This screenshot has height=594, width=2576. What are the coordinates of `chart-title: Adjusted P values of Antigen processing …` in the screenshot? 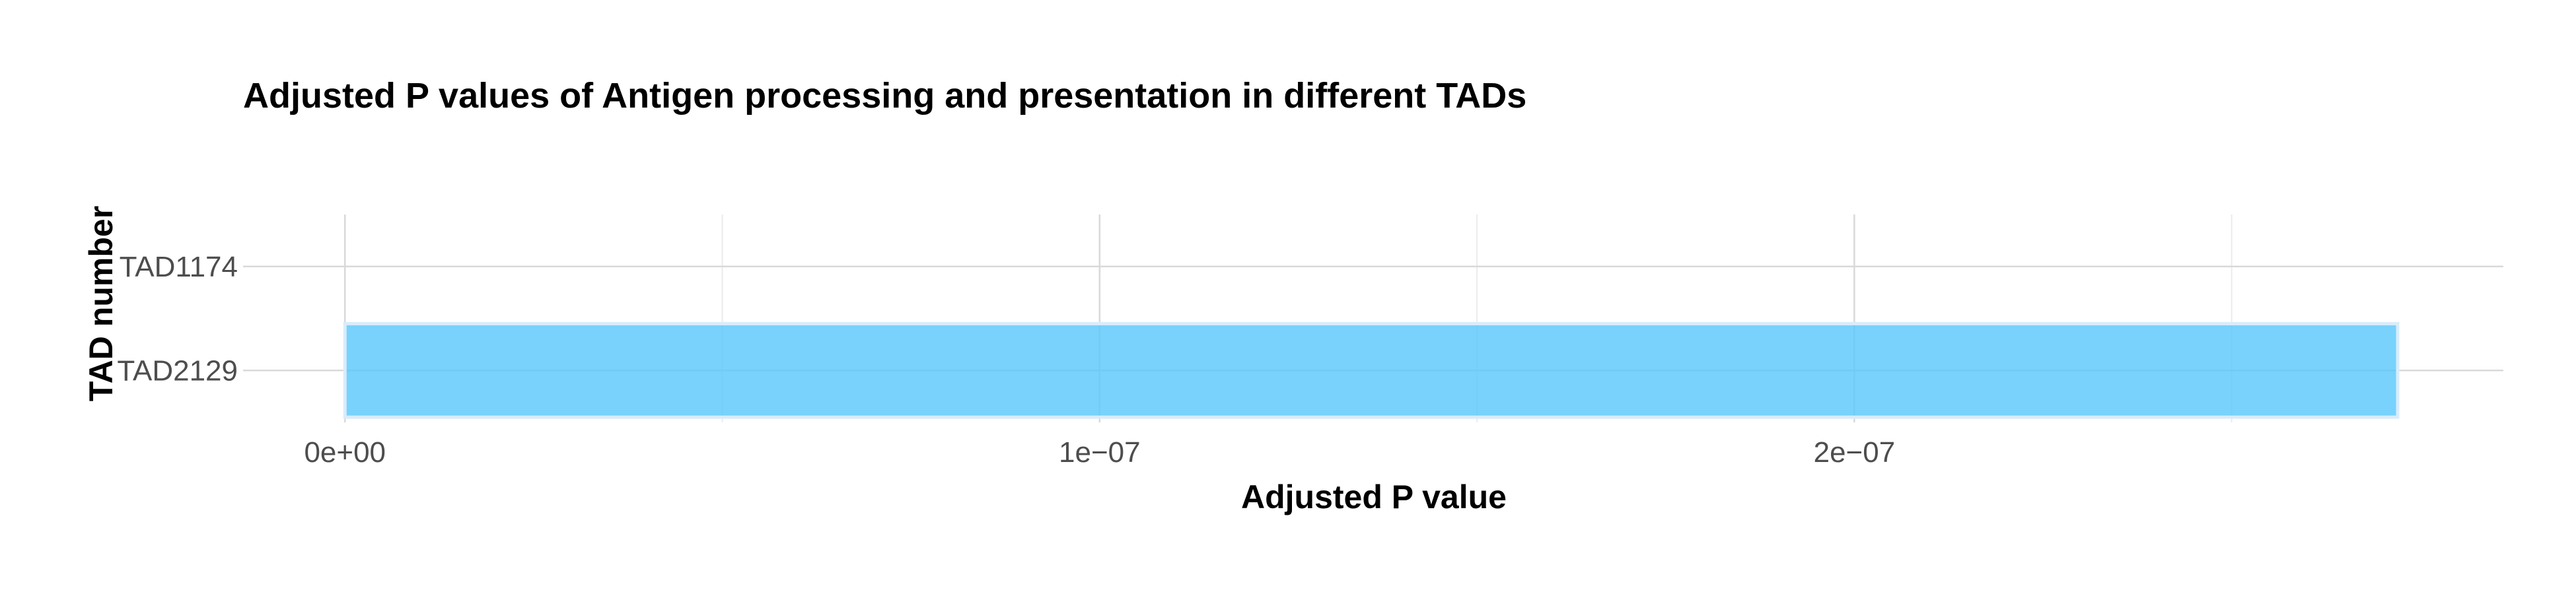 It's located at (885, 96).